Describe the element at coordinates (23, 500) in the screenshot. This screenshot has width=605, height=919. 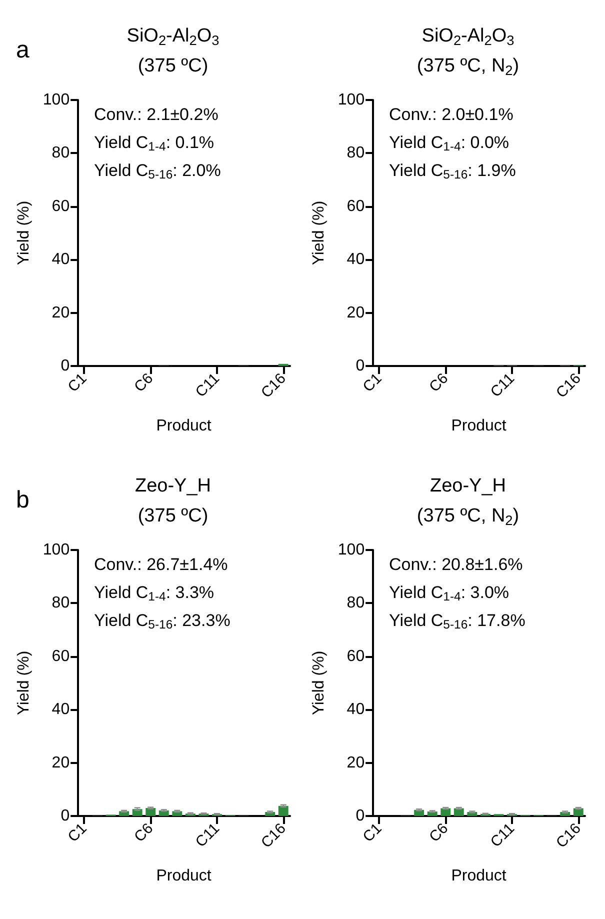
I see `text: b` at that location.